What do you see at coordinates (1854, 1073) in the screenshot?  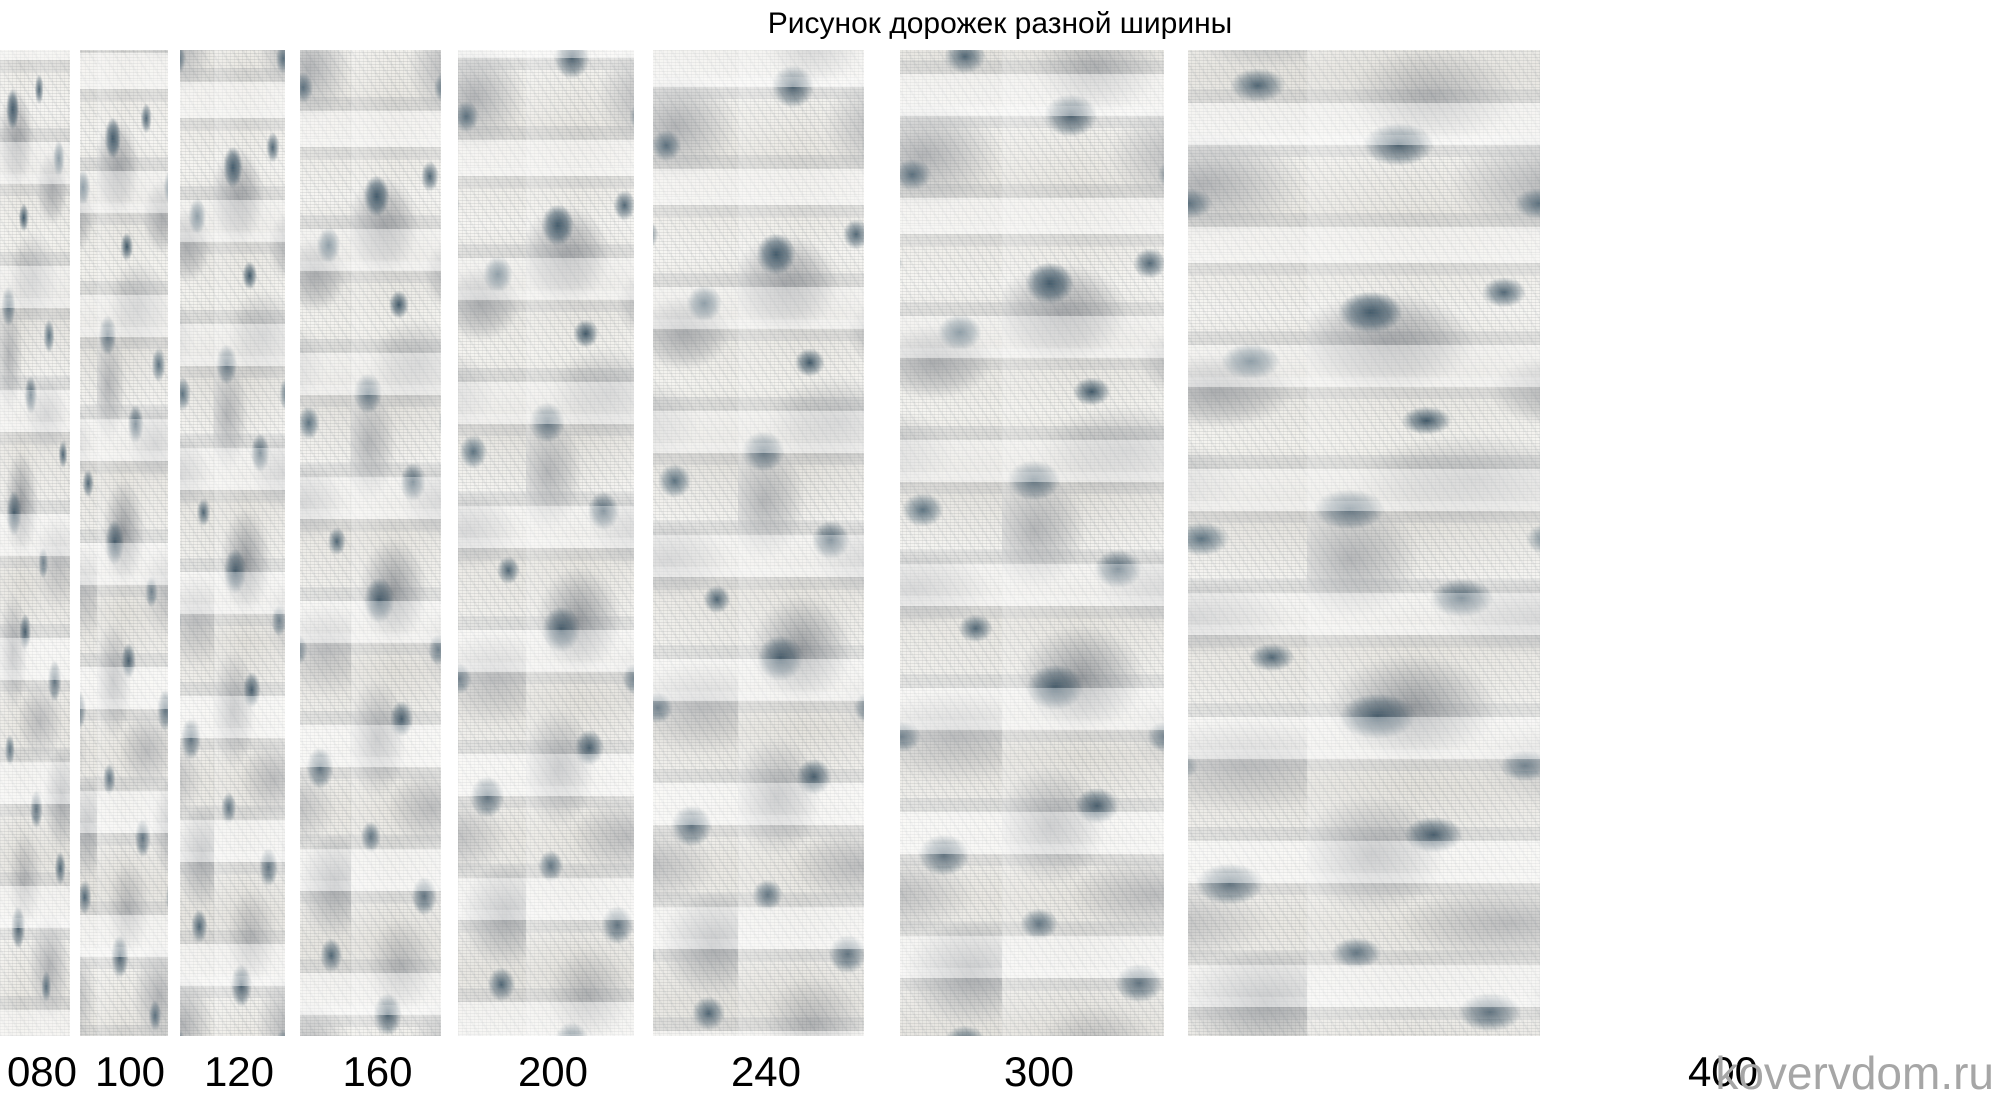 I see `site-watermark: kovervdom.ru` at bounding box center [1854, 1073].